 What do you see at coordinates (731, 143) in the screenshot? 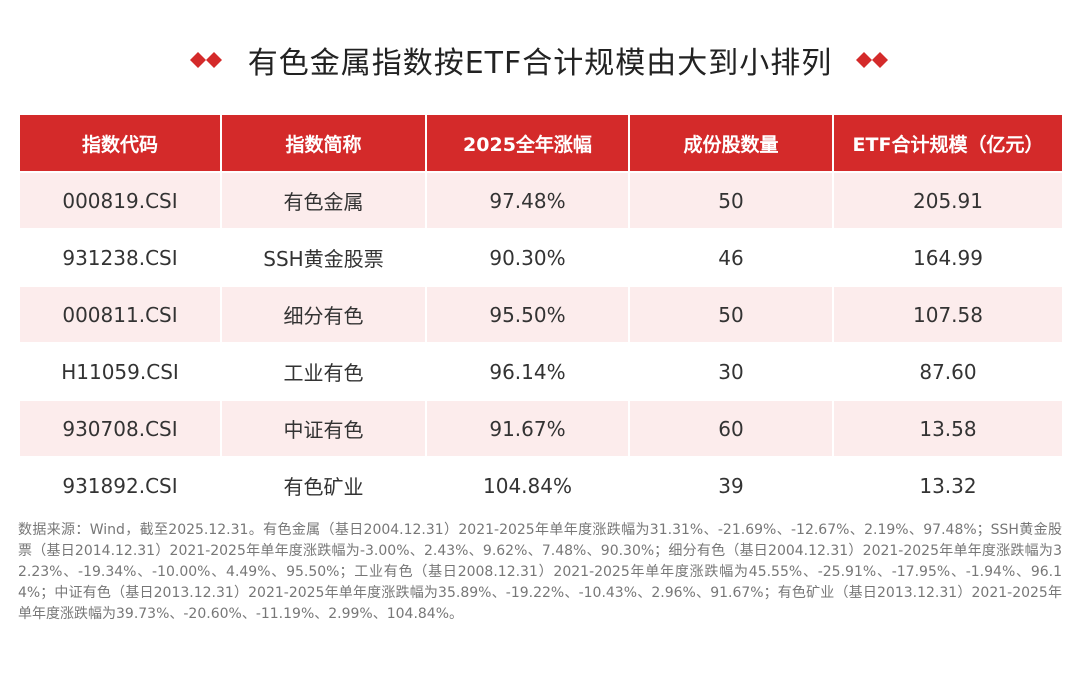
I see `column-header: 成份股数量` at bounding box center [731, 143].